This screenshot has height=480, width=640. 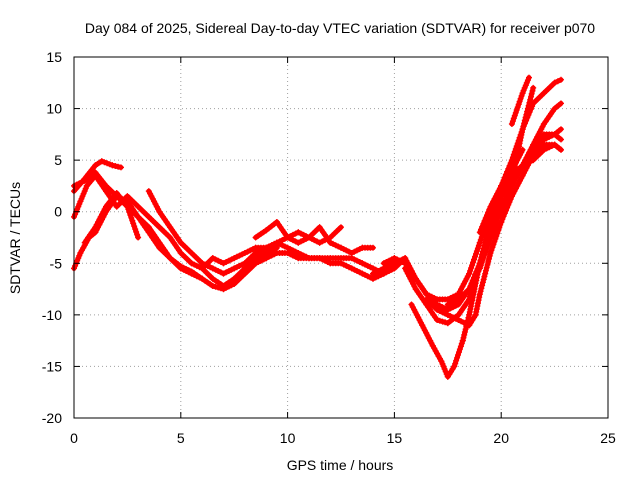 What do you see at coordinates (56, 263) in the screenshot?
I see `y-tick-label: -5` at bounding box center [56, 263].